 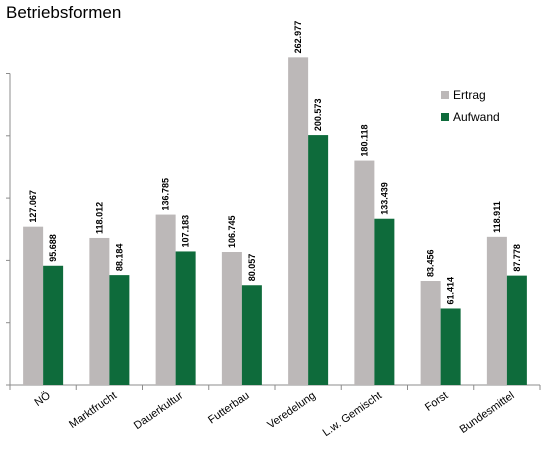 What do you see at coordinates (93, 410) in the screenshot?
I see `x-tick-label: Marktfrucht` at bounding box center [93, 410].